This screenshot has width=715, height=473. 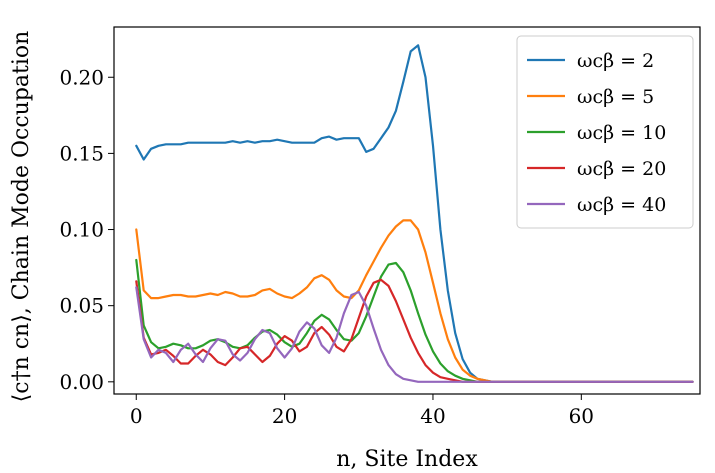 I want to click on x-tick-label: 20, so click(x=284, y=416).